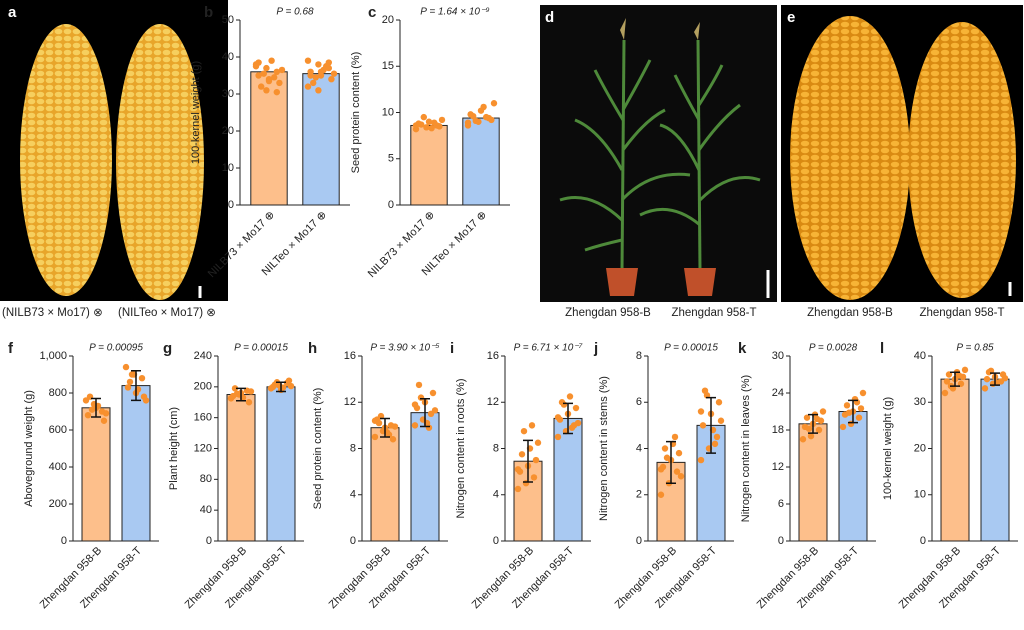 The width and height of the screenshot is (1024, 630). Describe the element at coordinates (391, 159) in the screenshot. I see `y-tick-label: 5` at that location.